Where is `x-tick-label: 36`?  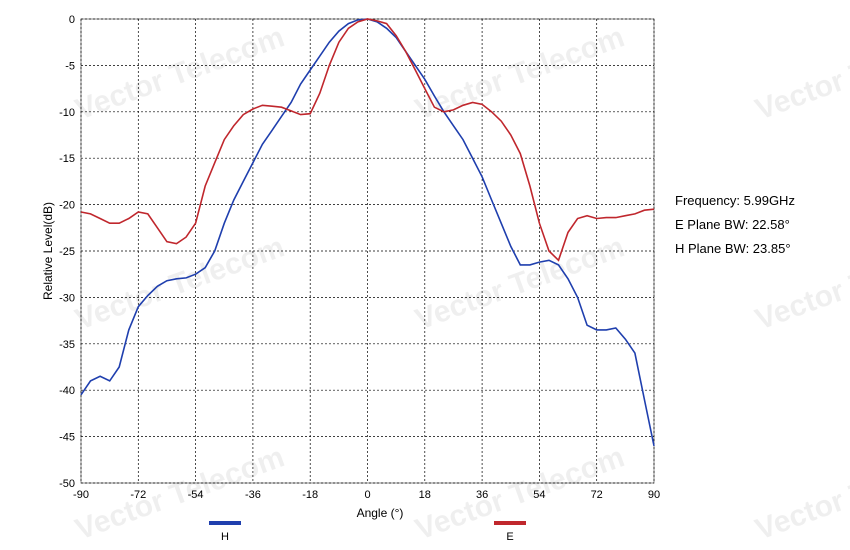
x-tick-label: 36 is located at coordinates (482, 495).